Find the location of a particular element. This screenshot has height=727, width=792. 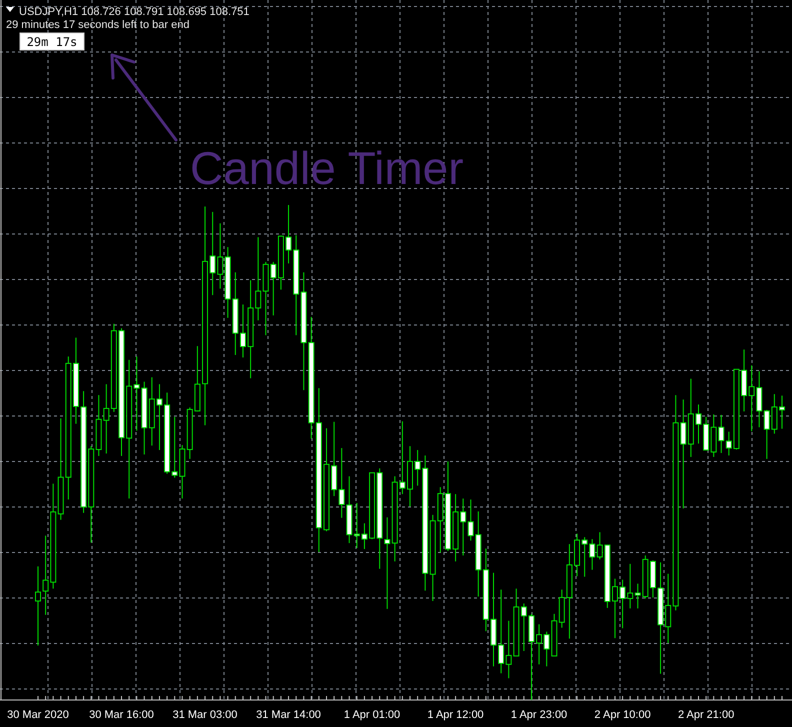

x-tick-label: 1 Apr 12:00 is located at coordinates (455, 715).